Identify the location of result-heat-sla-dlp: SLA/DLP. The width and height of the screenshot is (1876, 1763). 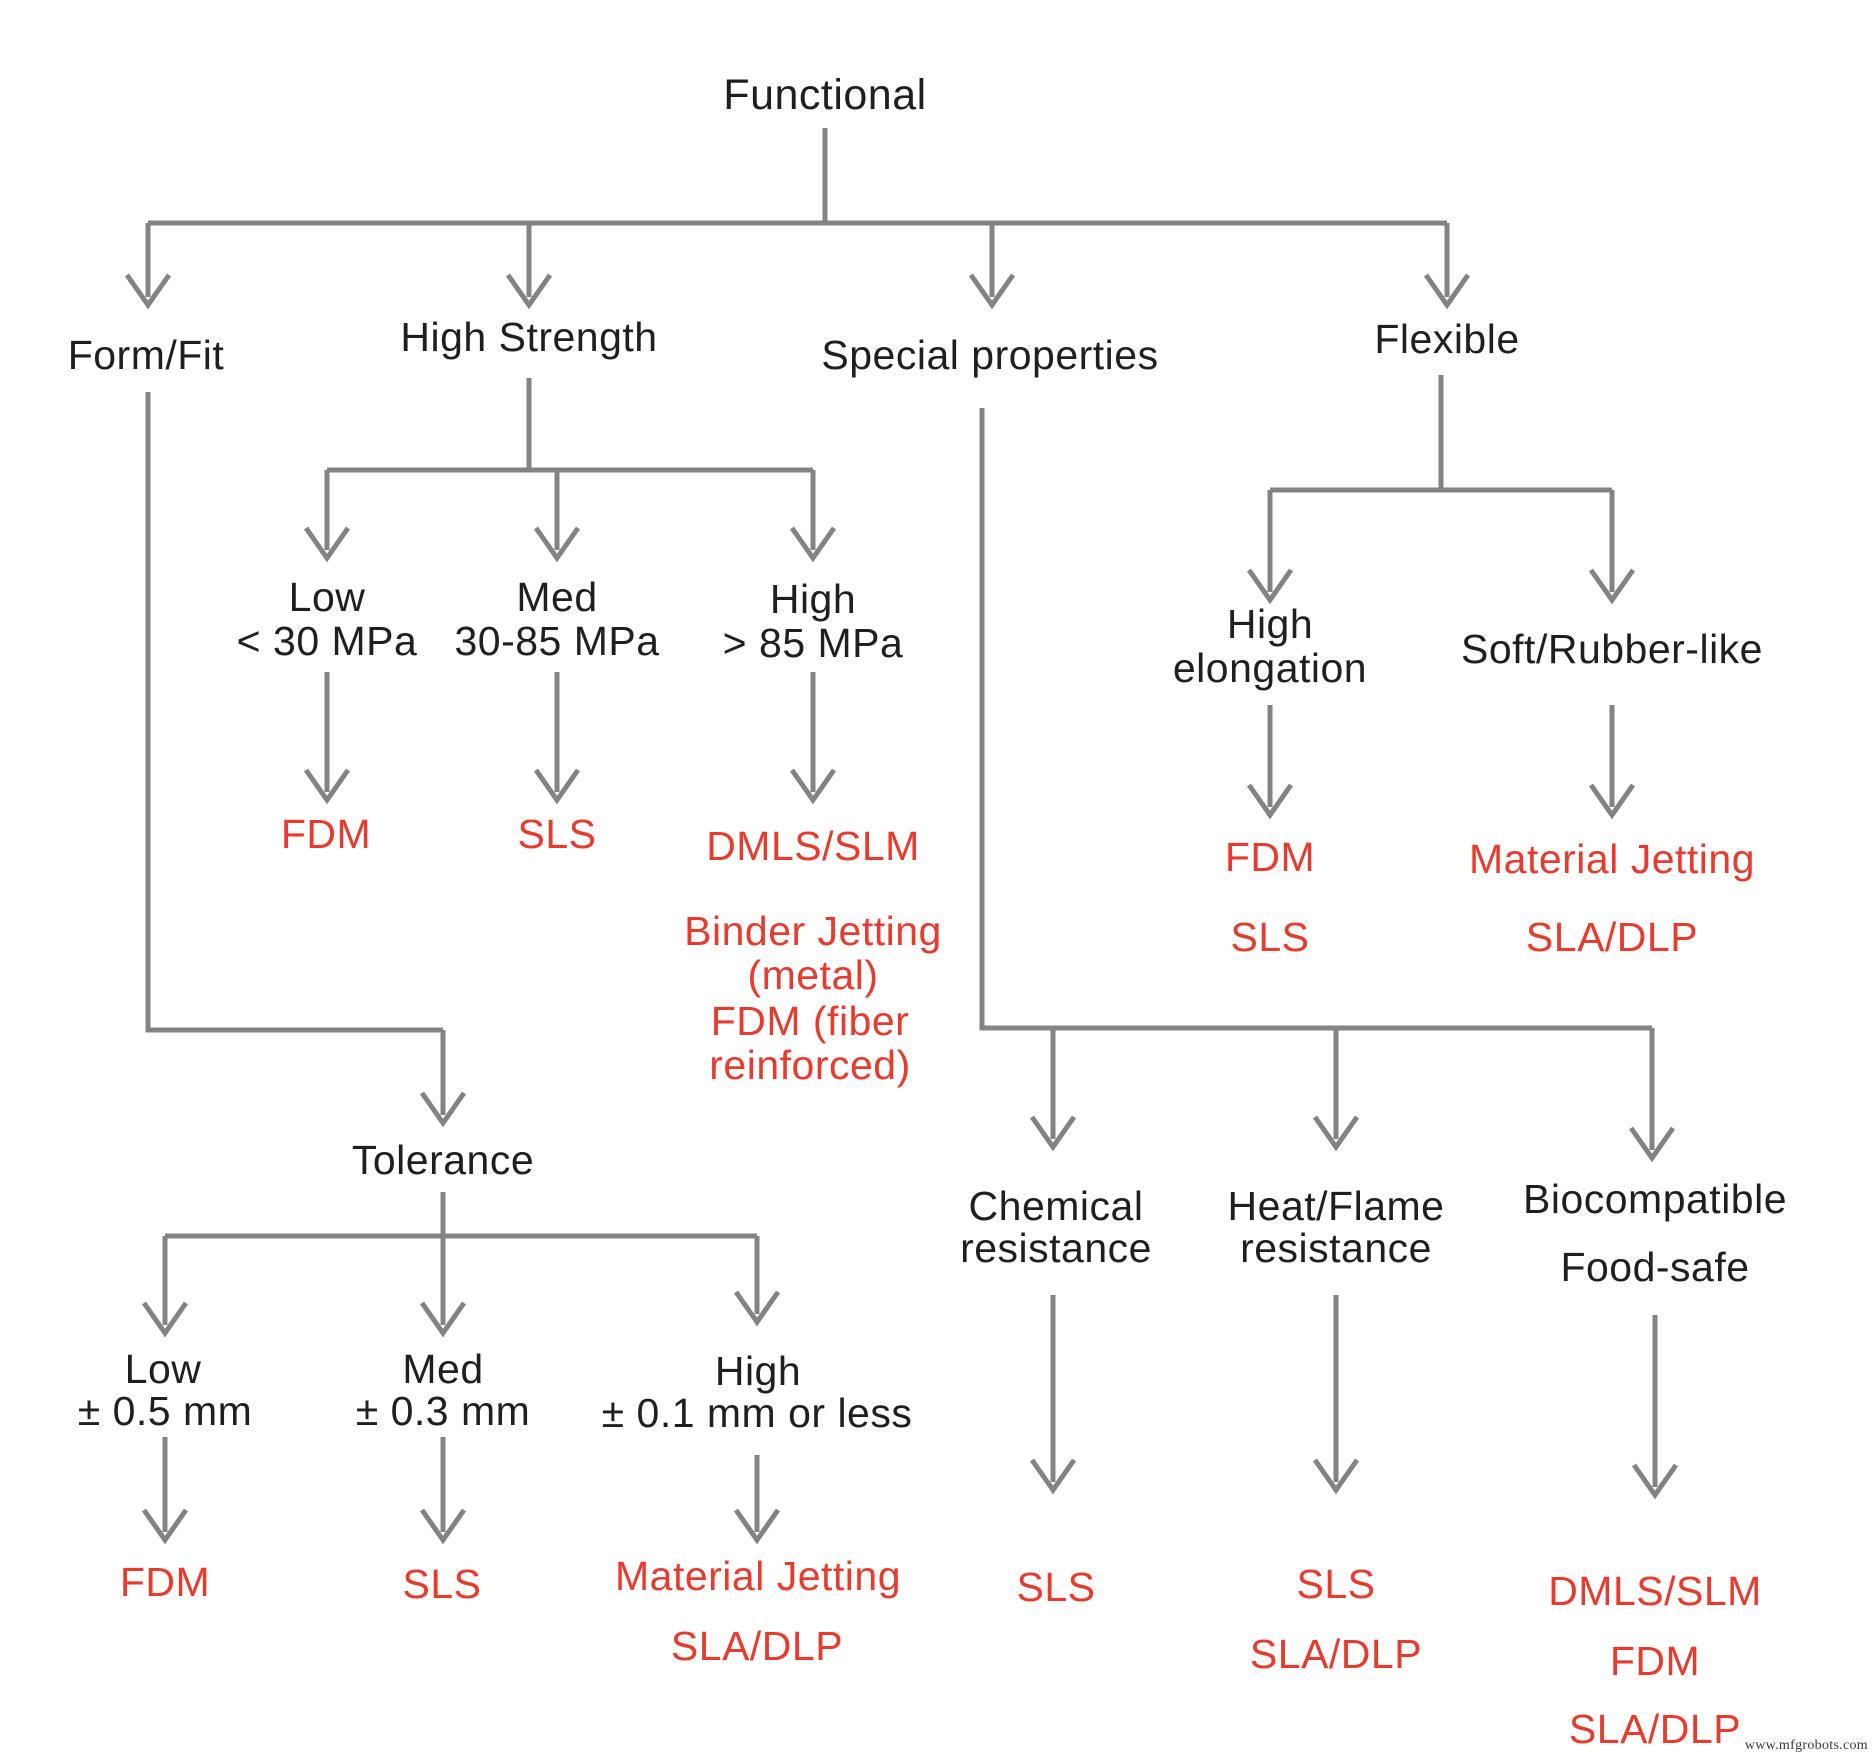
(1336, 1654).